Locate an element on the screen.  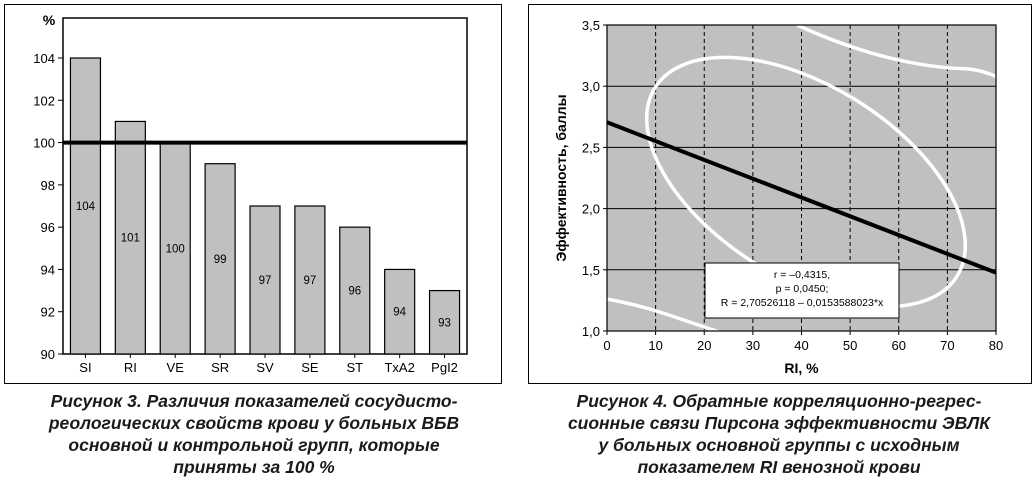
x-tick-label: 70 is located at coordinates (947, 345).